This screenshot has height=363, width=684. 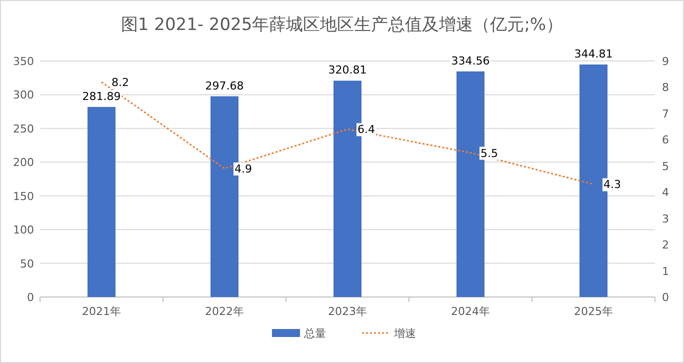 What do you see at coordinates (665, 297) in the screenshot?
I see `y2-tick-label: 0` at bounding box center [665, 297].